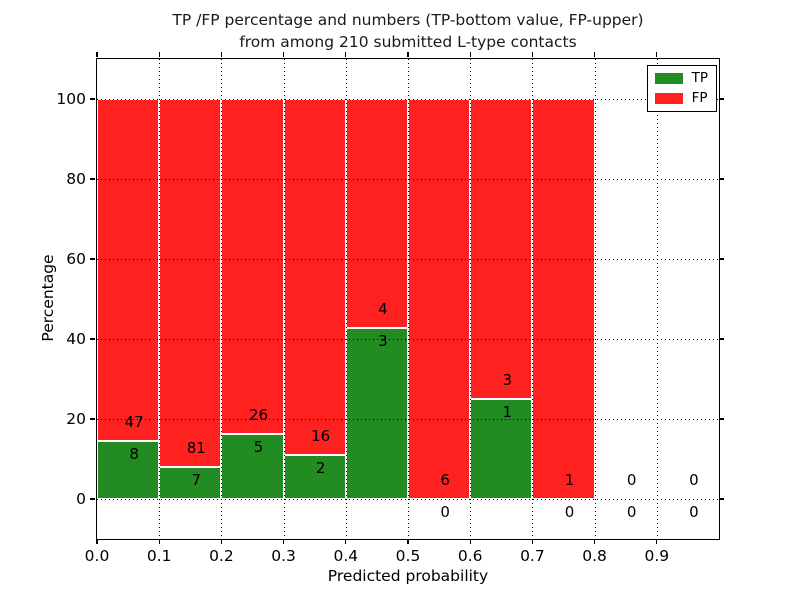  I want to click on legend-entry-fp: FP, so click(681, 98).